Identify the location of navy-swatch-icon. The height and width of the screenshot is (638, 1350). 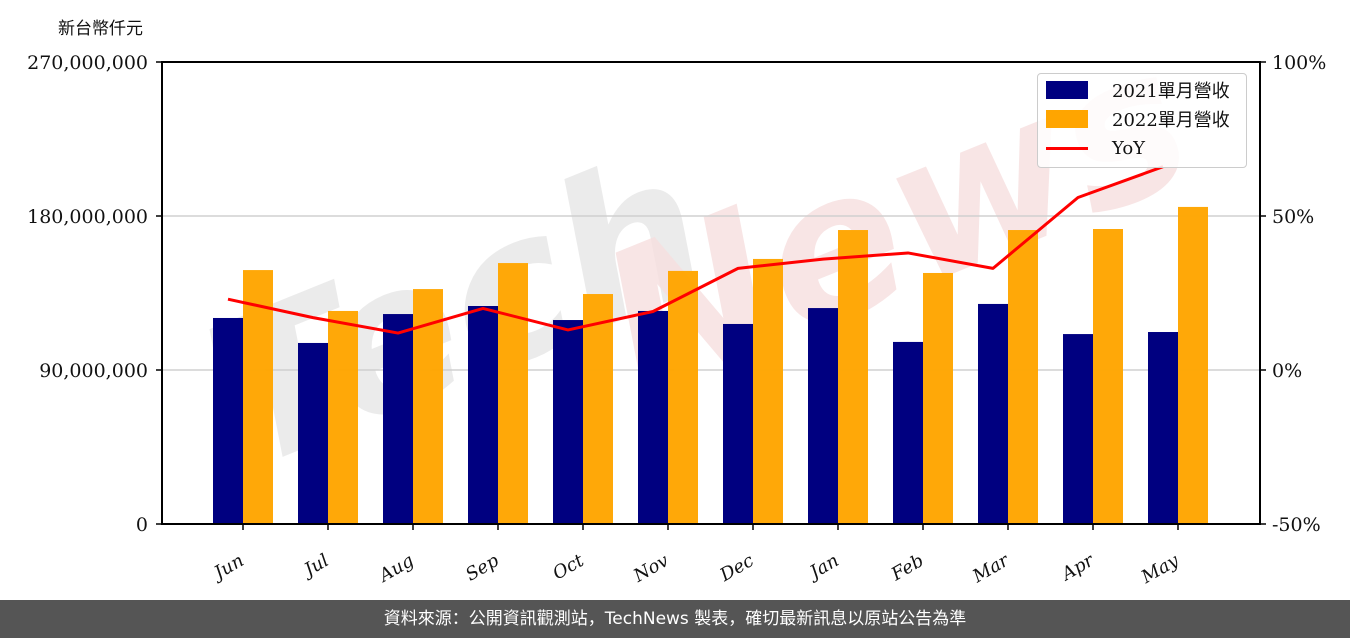
(1067, 90).